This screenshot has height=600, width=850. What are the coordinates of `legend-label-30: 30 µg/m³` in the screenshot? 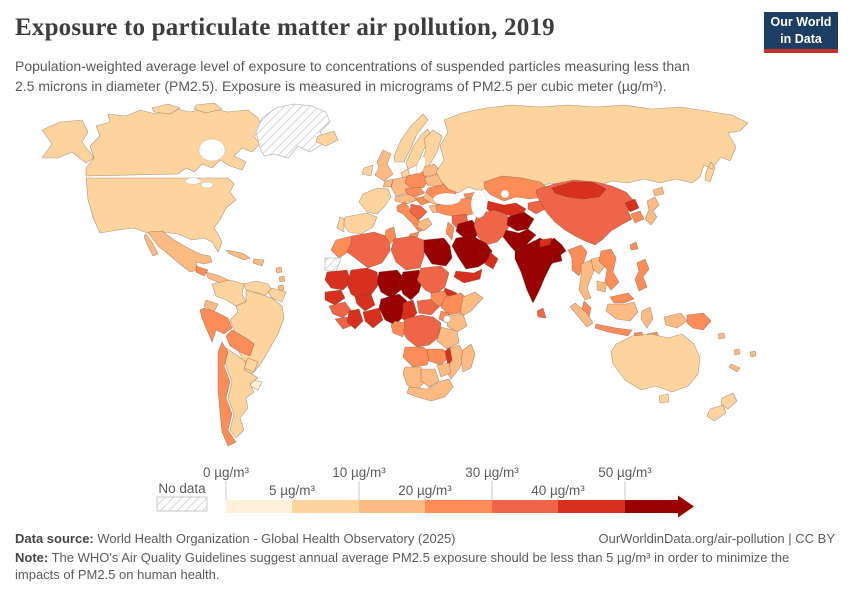 It's located at (492, 472).